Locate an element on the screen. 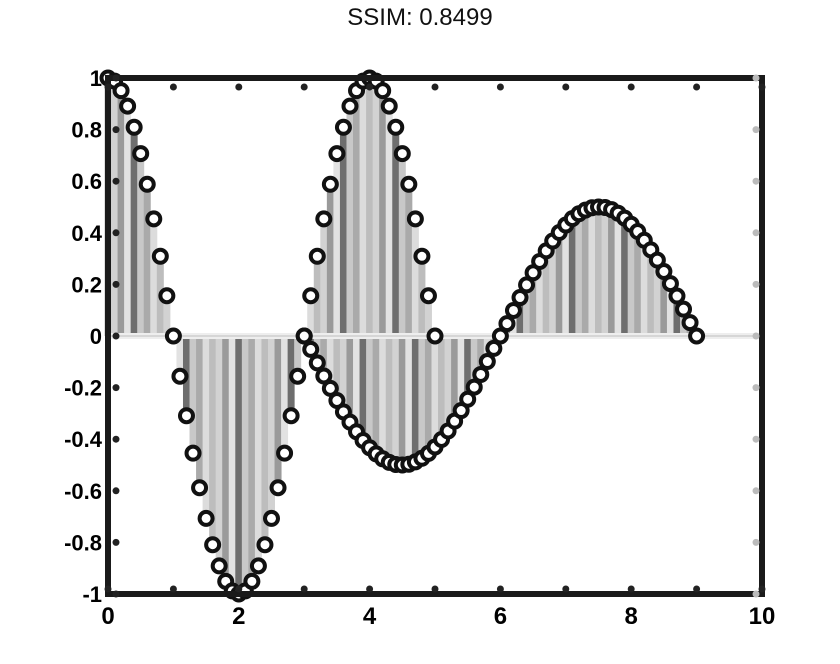 The height and width of the screenshot is (664, 840). y-tick-label: 1 is located at coordinates (96, 78).